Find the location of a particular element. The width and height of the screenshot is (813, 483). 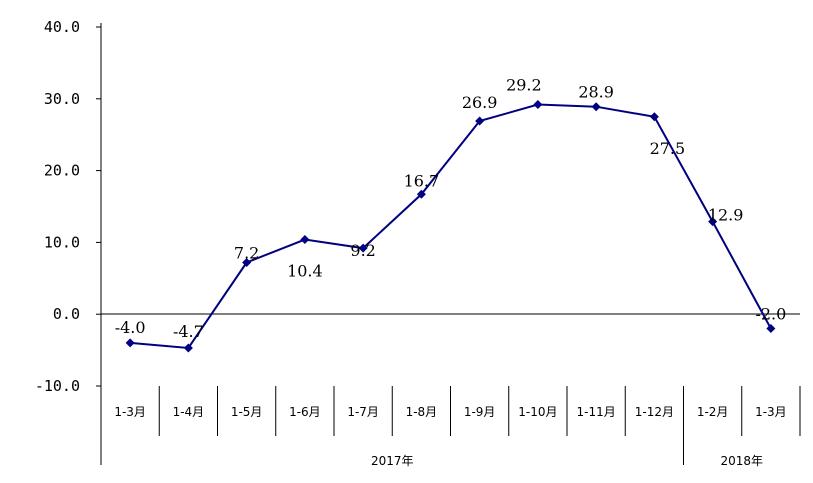

y-tick-label: 0.0 is located at coordinates (66, 314).